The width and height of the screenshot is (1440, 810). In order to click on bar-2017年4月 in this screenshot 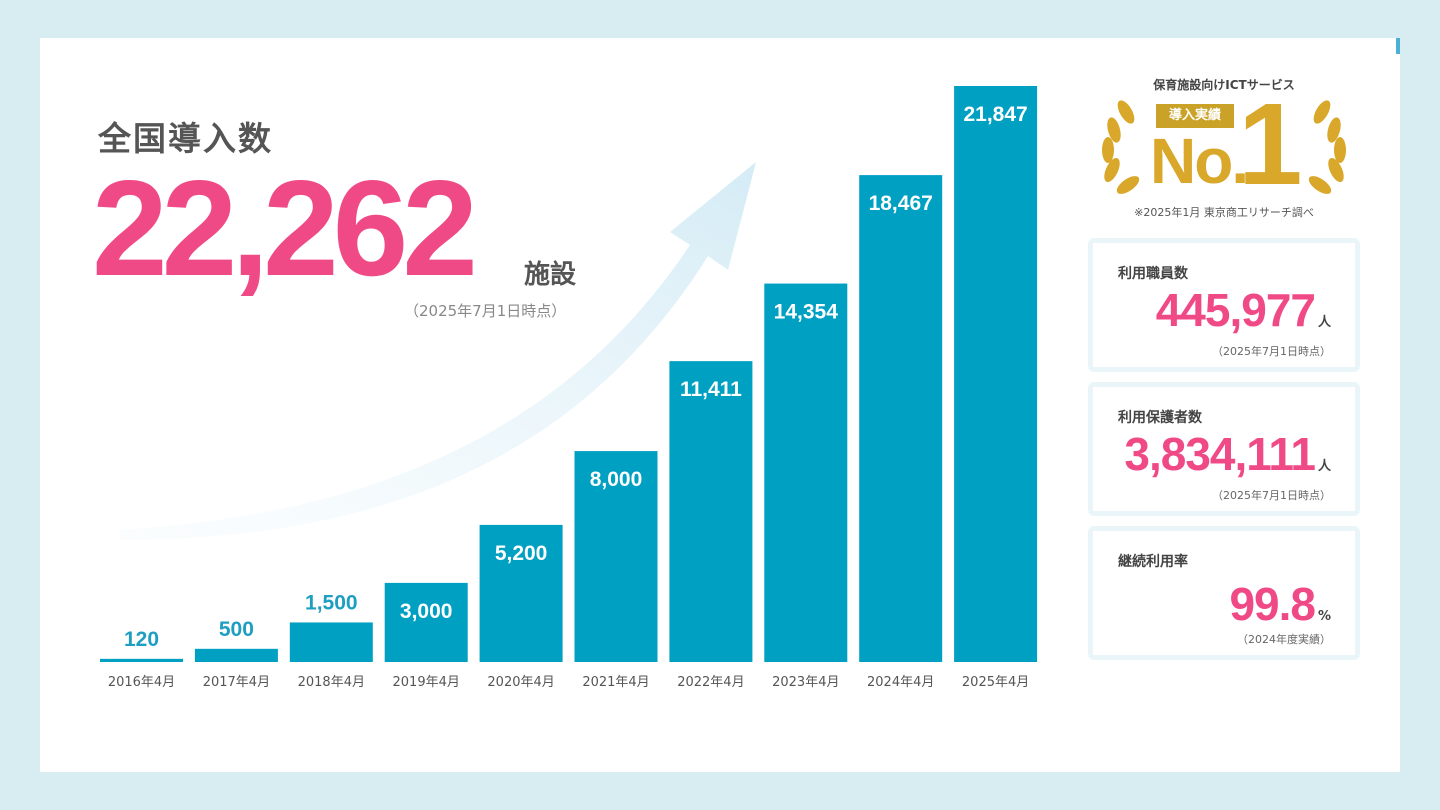, I will do `click(236, 655)`.